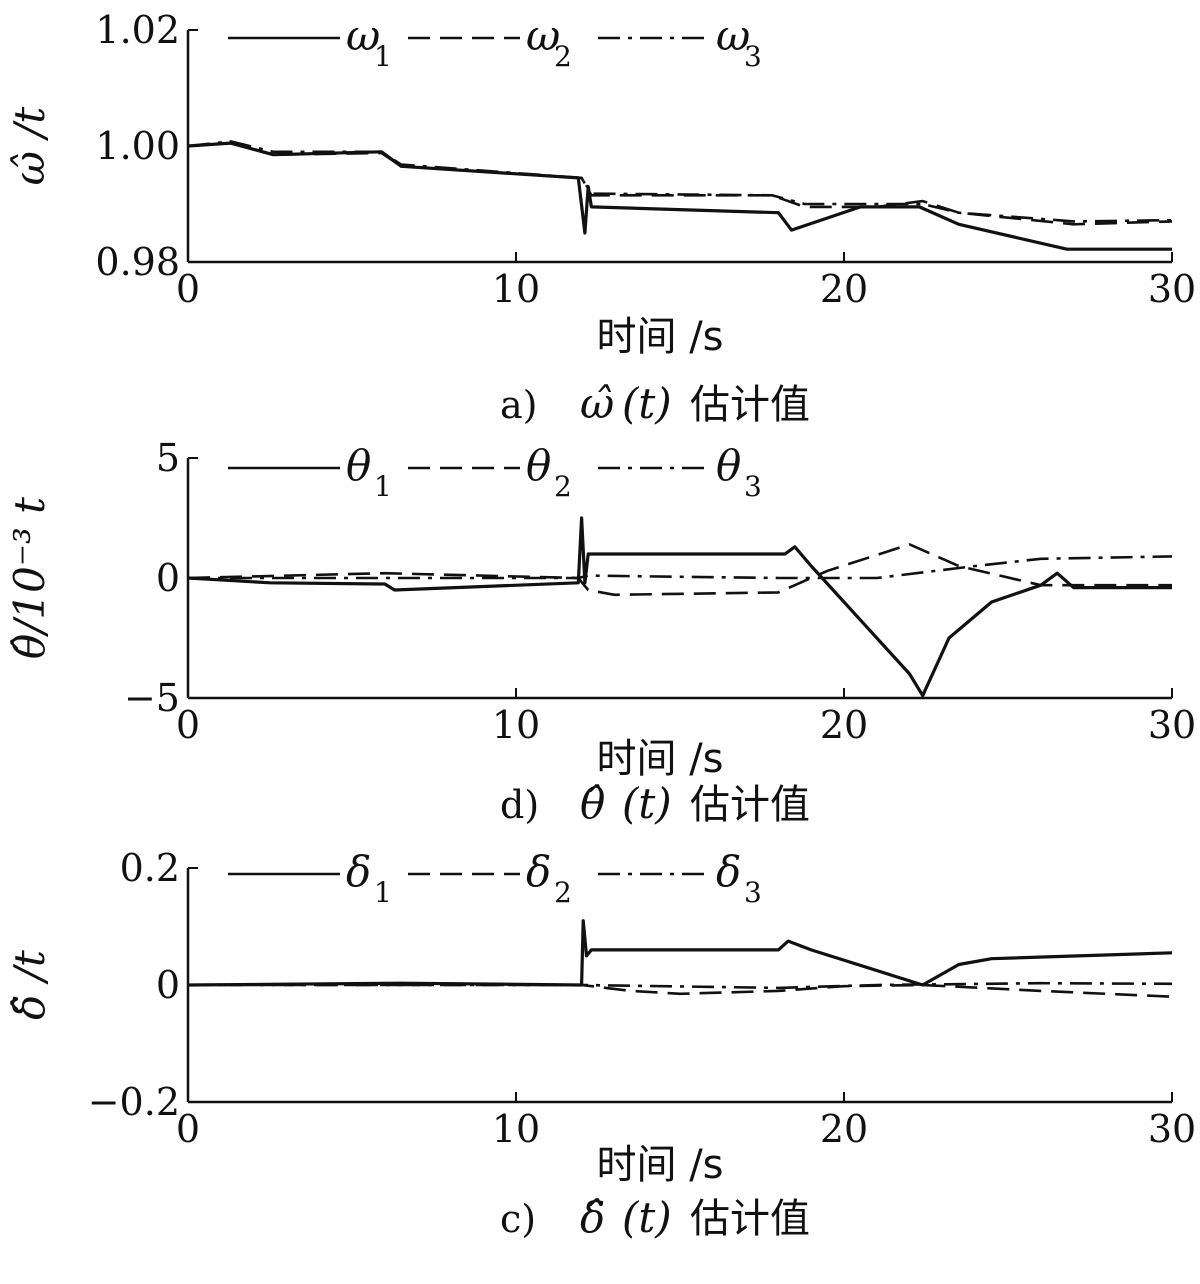 The image size is (1200, 1284). What do you see at coordinates (29, 985) in the screenshot?
I see `y-axis-label: δ̂ /t` at bounding box center [29, 985].